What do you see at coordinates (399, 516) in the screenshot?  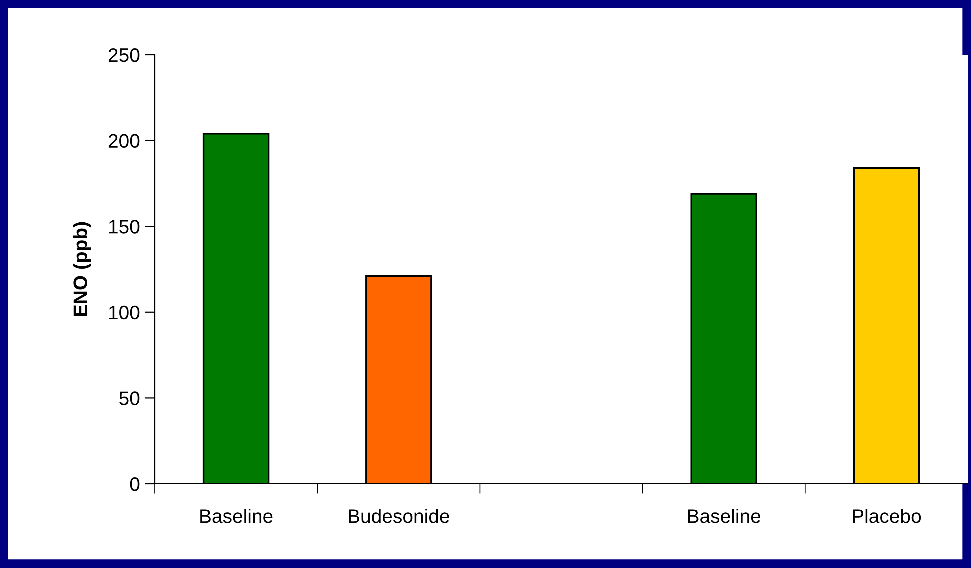 I see `x-tick-label: Budesonide` at bounding box center [399, 516].